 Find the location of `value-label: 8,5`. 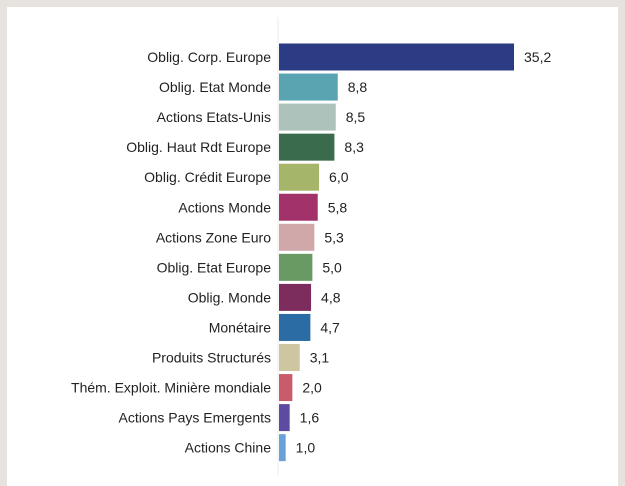

value-label: 8,5 is located at coordinates (356, 117).